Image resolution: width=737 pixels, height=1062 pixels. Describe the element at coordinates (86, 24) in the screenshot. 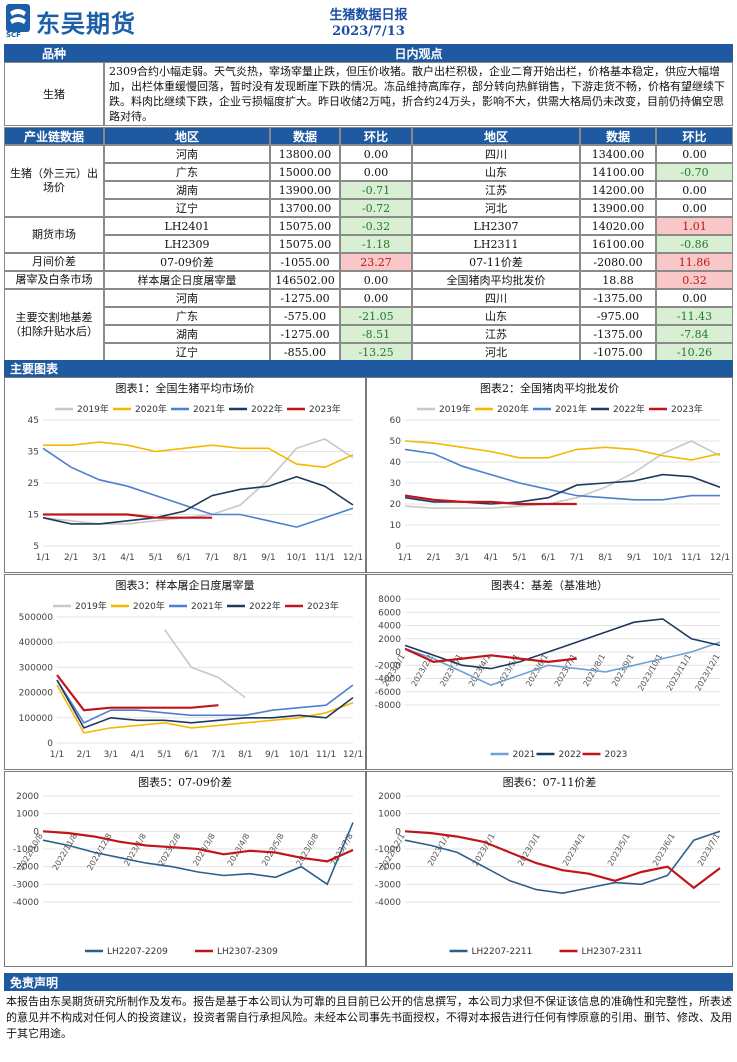

I see `logo-text: 东吴期货` at that location.